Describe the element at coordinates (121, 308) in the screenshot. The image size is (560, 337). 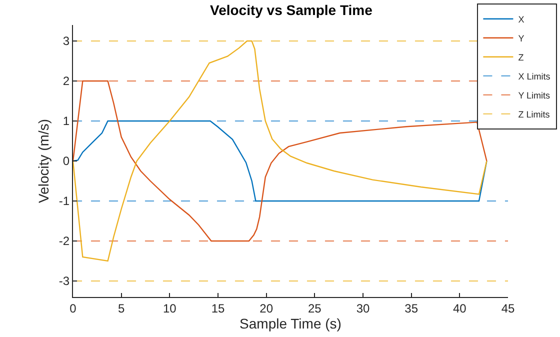
I see `x-tick-label: 5` at that location.